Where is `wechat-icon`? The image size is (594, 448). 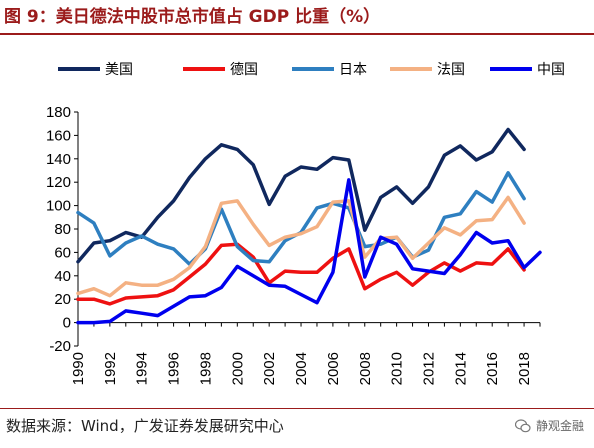 wechat-icon is located at coordinates (522, 426).